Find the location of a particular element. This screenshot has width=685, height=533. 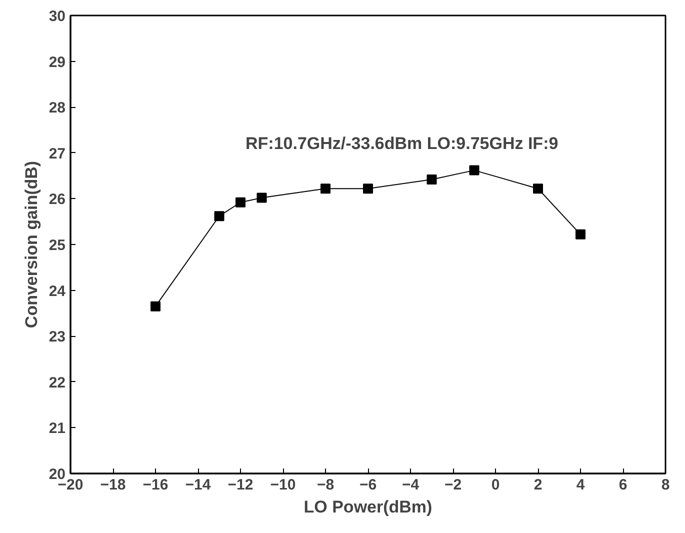

x-axis-title: LO Power(dBm) is located at coordinates (368, 507).